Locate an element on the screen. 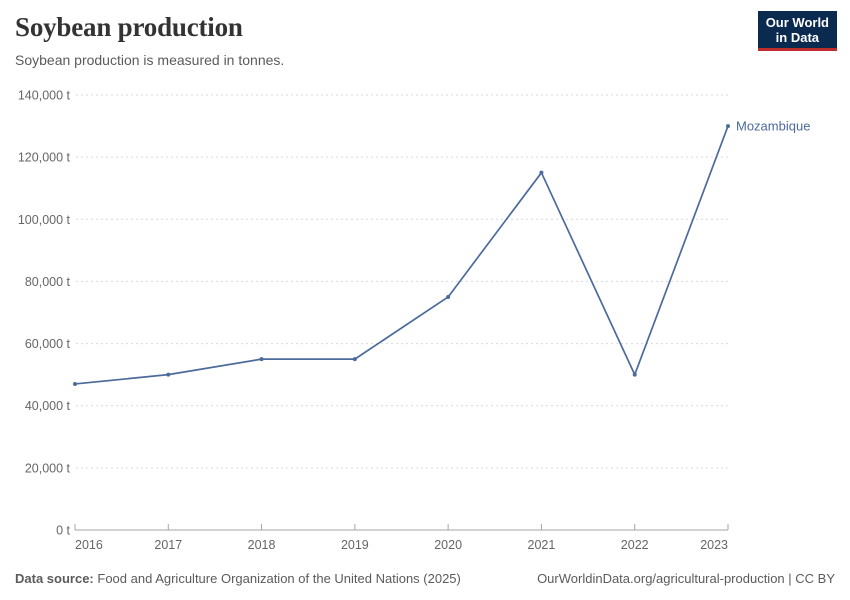  owid-logo: Our World in Data is located at coordinates (797, 31).